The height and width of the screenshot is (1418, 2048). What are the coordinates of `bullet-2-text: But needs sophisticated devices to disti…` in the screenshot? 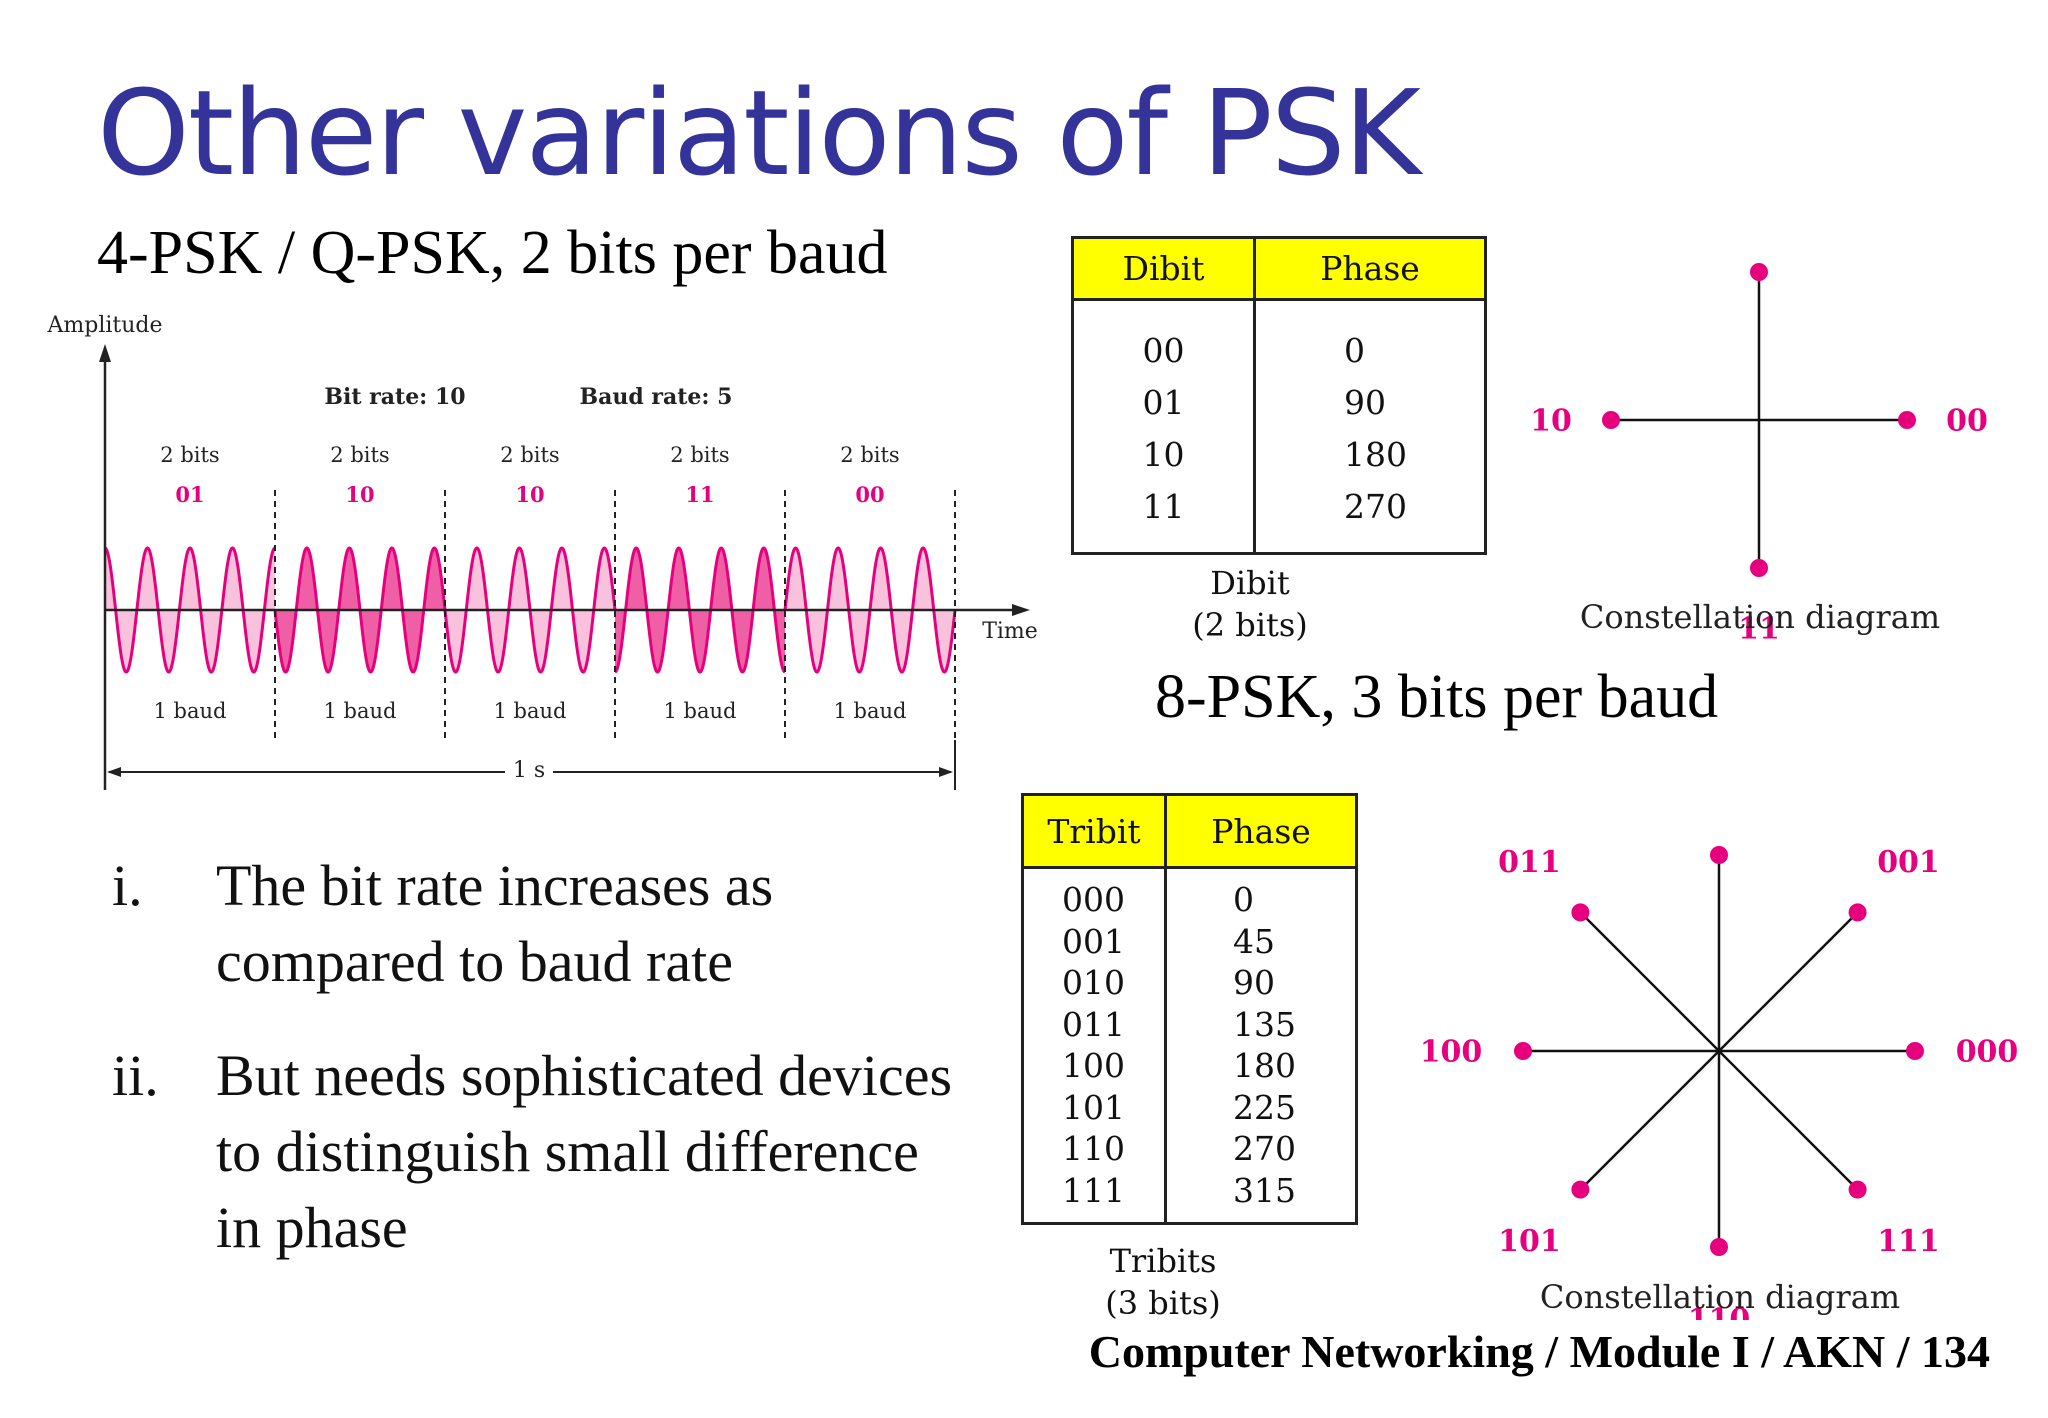 It's located at (584, 1151).